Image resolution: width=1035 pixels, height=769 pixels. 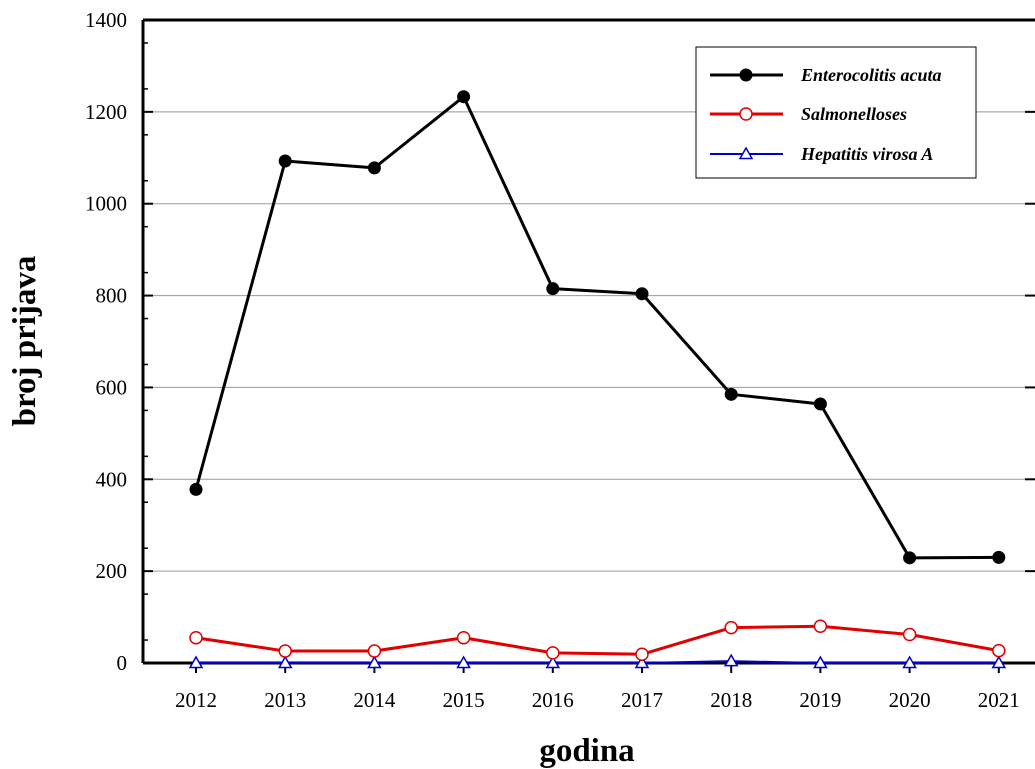 I want to click on legend-label: Salmonelloses, so click(x=854, y=114).